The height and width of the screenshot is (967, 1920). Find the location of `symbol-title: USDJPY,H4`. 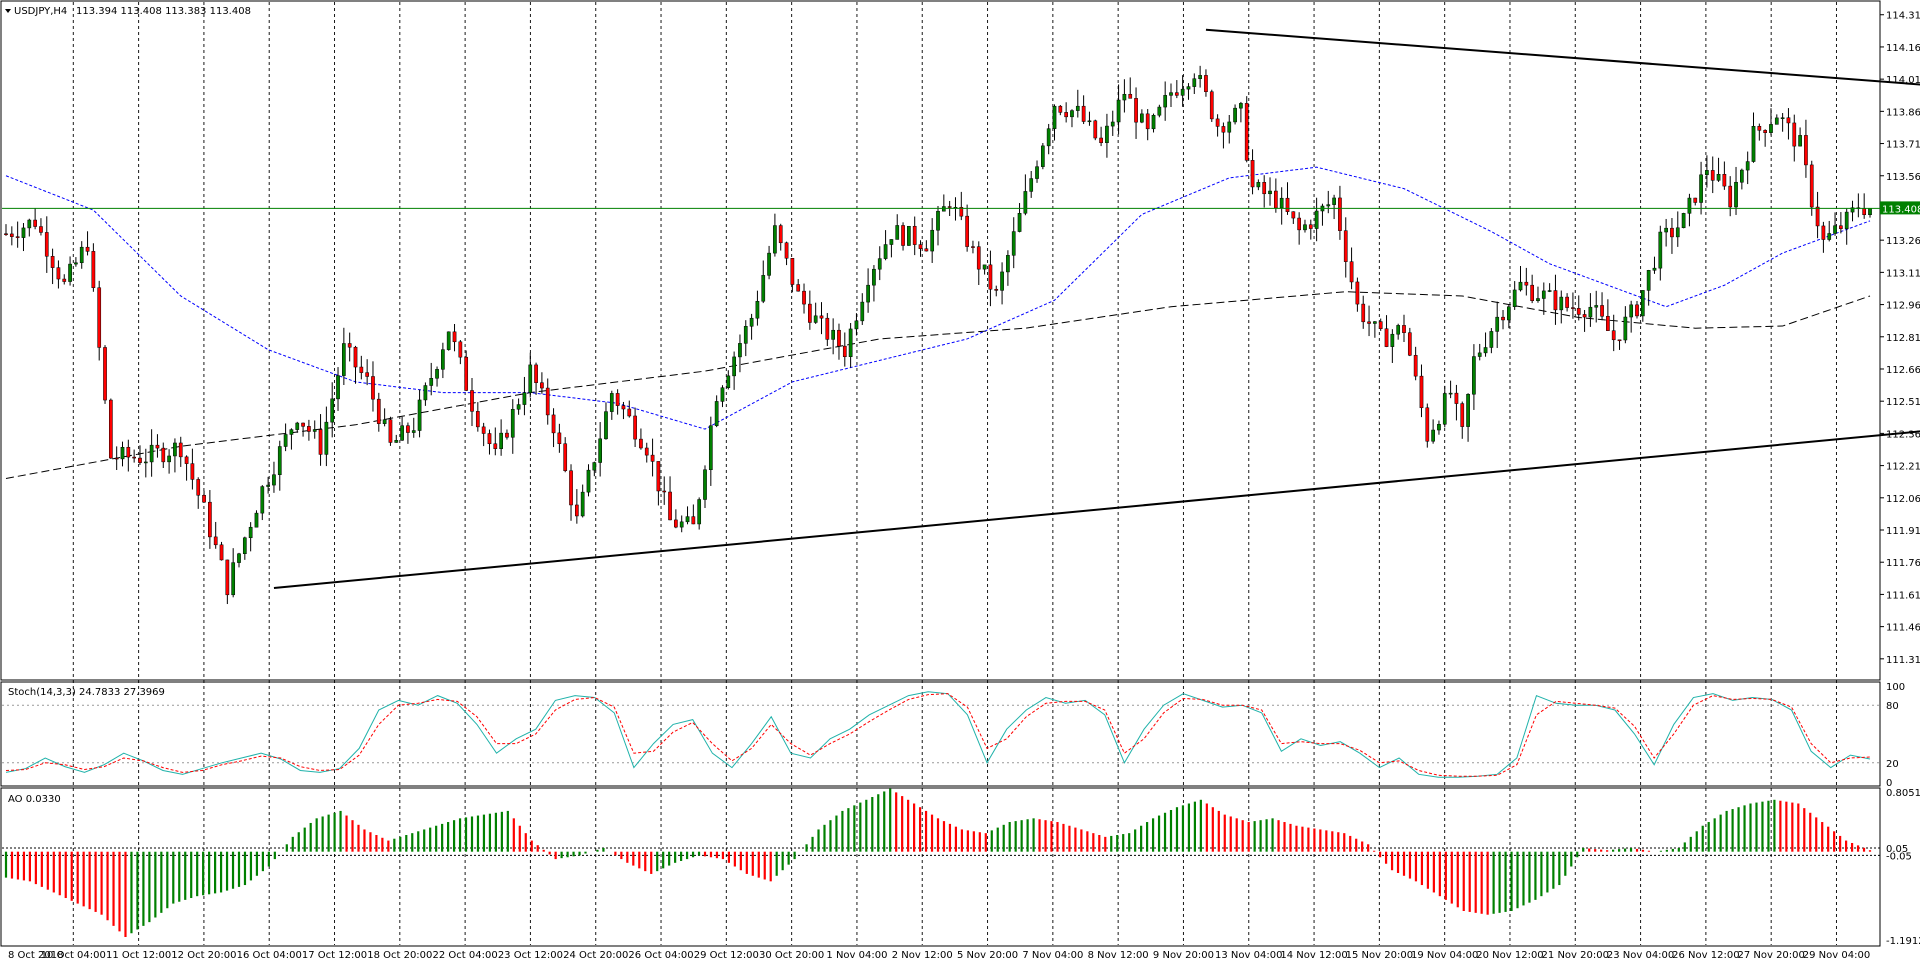

symbol-title: USDJPY,H4 is located at coordinates (40, 11).